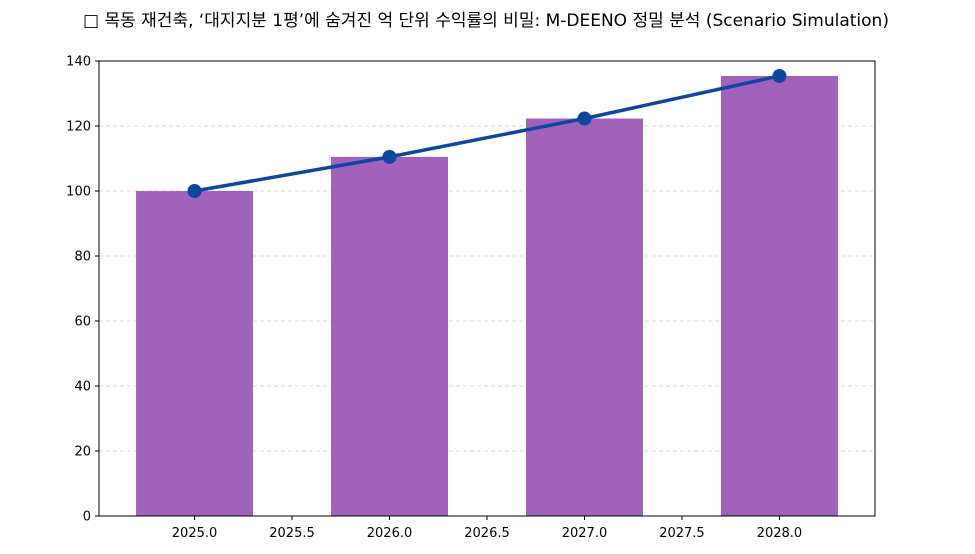 The image size is (975, 554). I want to click on x-tick-label: 2027.0, so click(585, 533).